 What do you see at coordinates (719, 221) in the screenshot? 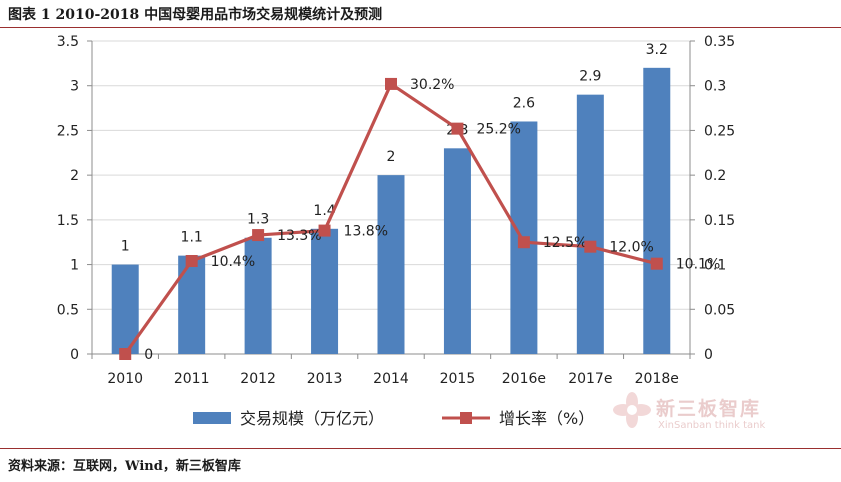
I see `y-right-tick-label: 0.15` at bounding box center [719, 221].